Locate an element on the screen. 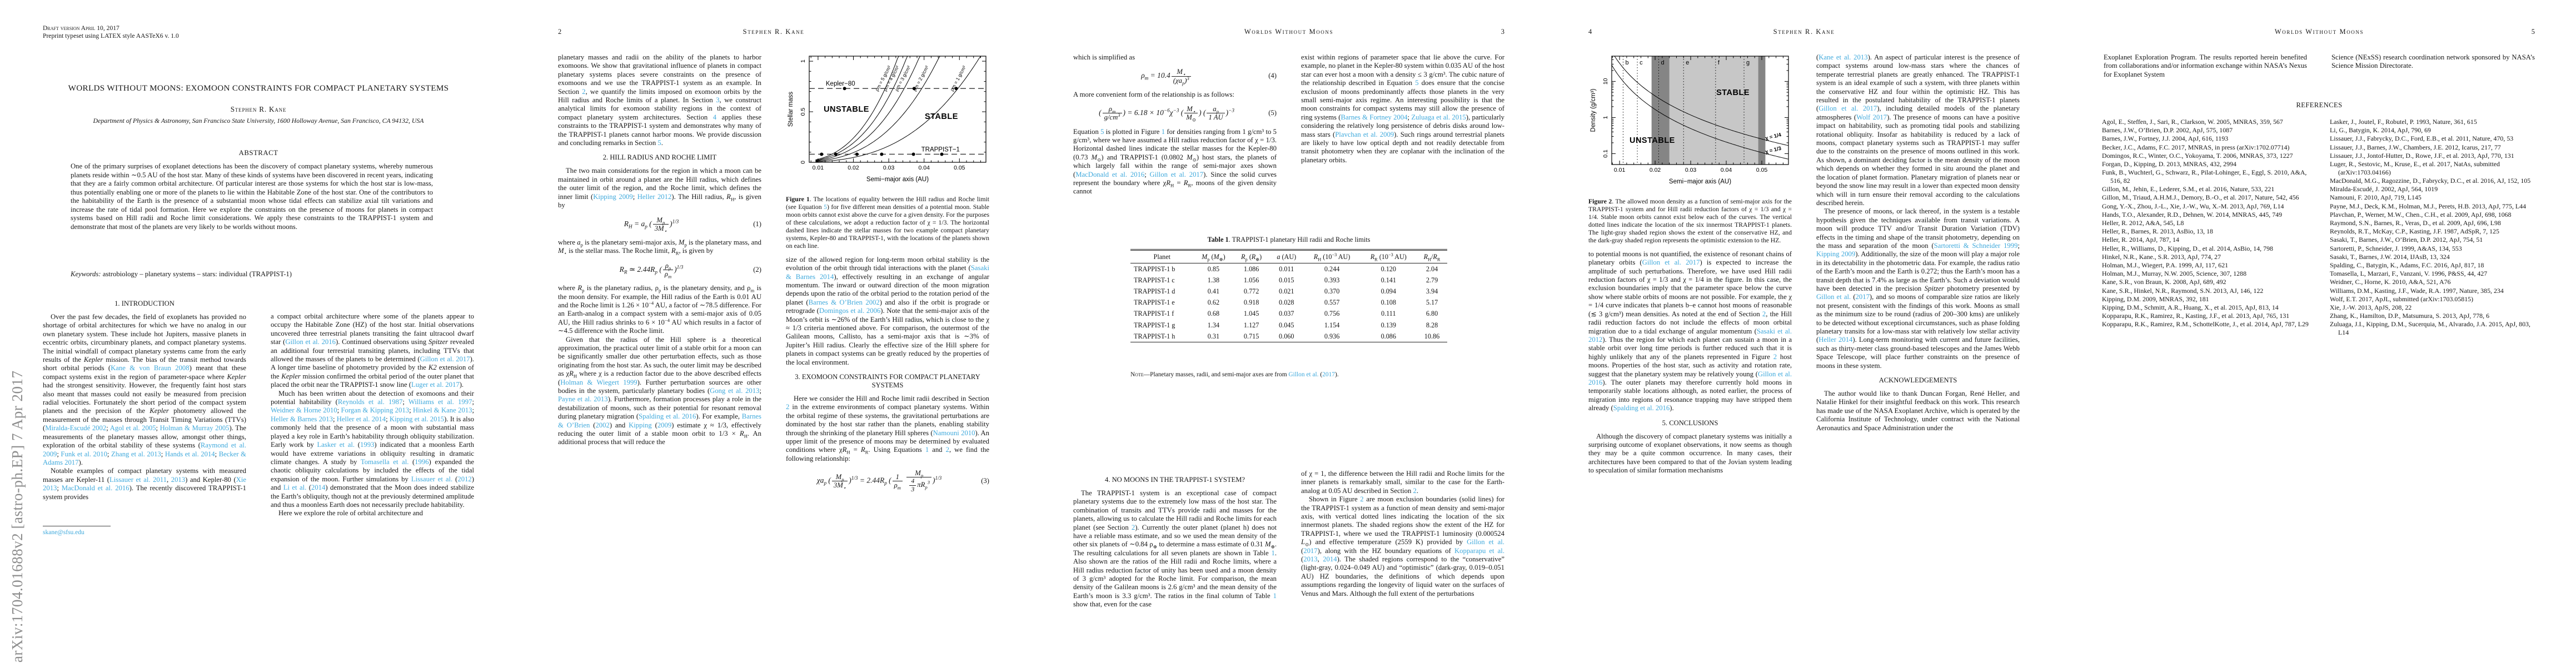 The height and width of the screenshot is (667, 2576). citation-link: Namouni 2010 is located at coordinates (954, 433).